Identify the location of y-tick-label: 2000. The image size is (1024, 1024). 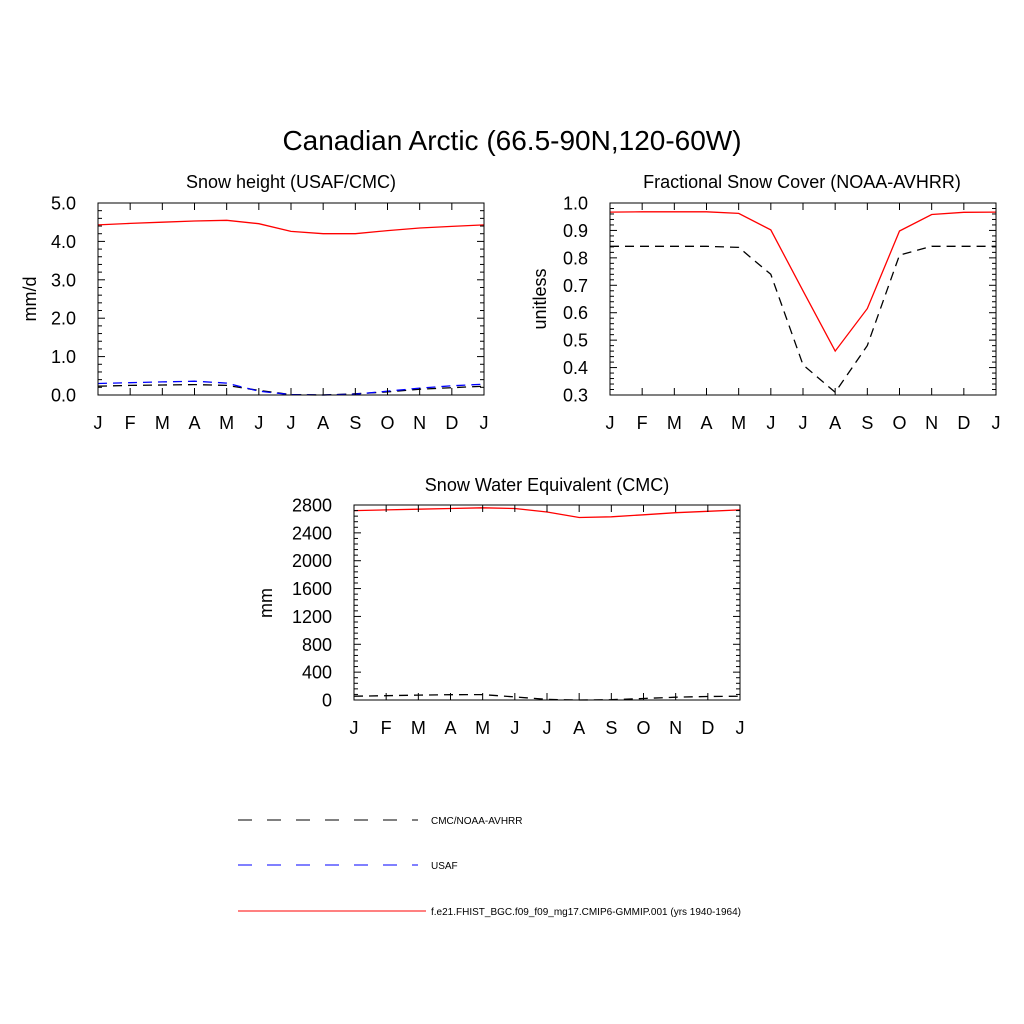
(312, 561).